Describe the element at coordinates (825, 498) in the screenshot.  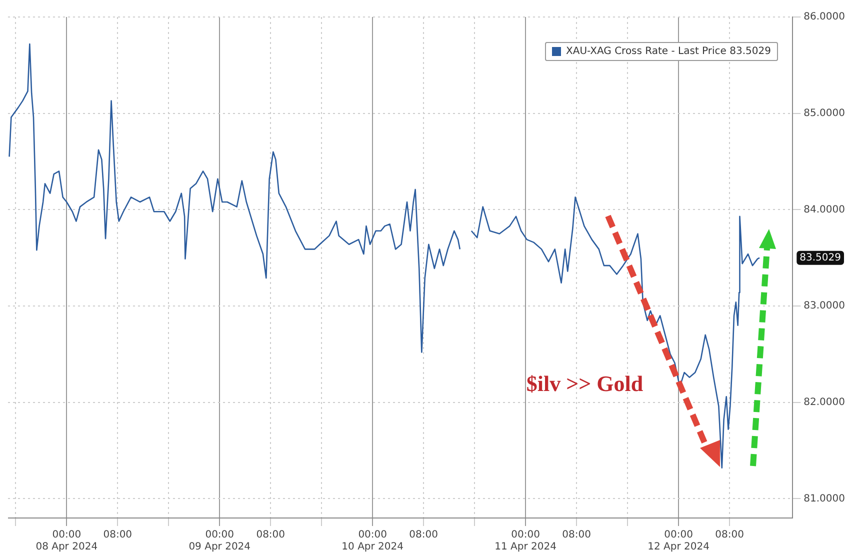
I see `y-tick-label: 81.0000` at that location.